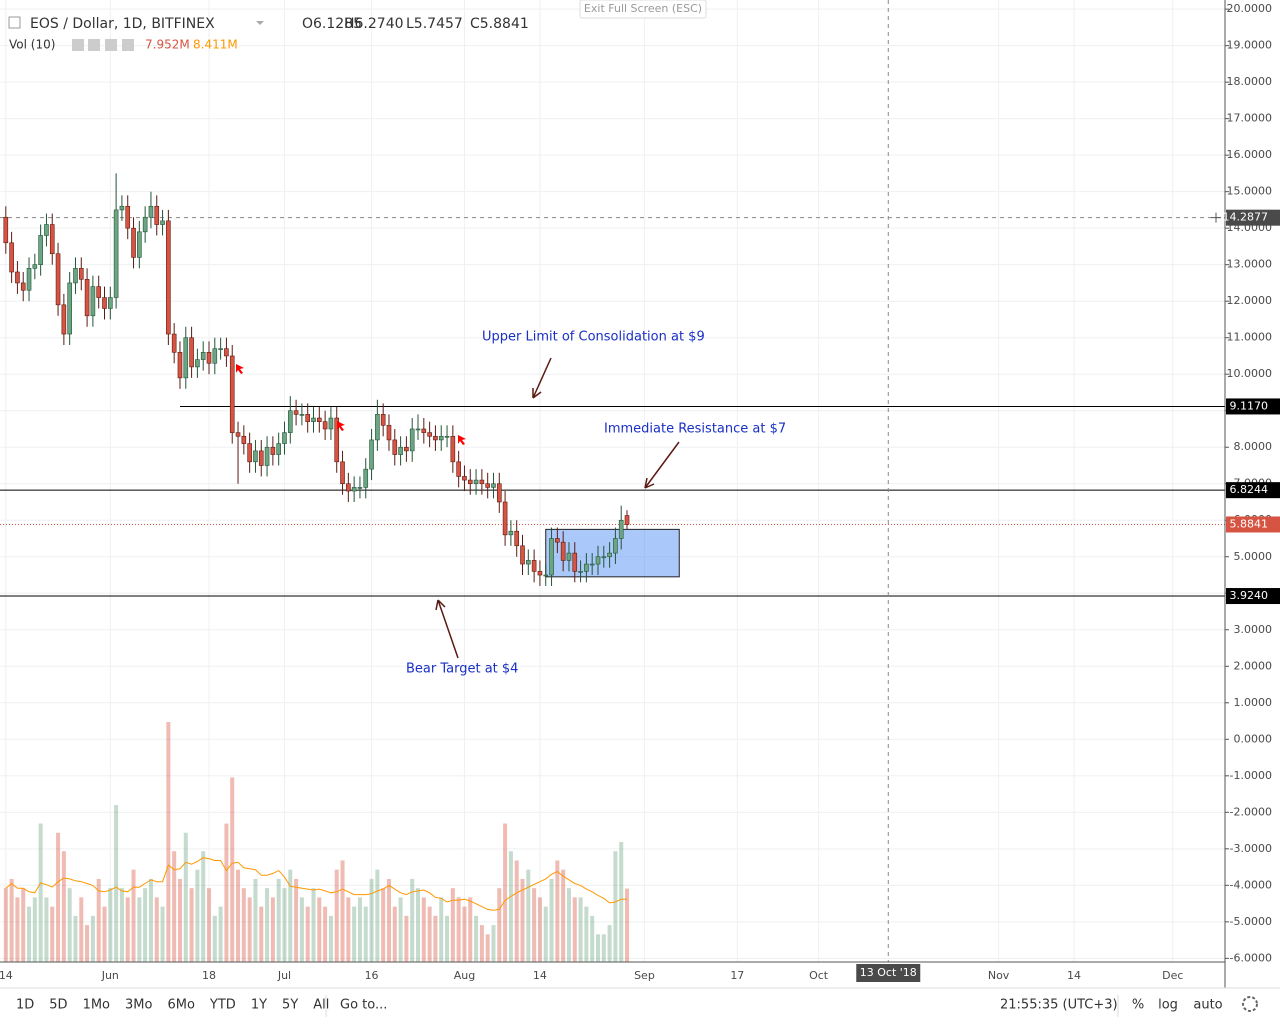  Describe the element at coordinates (316, 884) in the screenshot. I see `volume-ma-line` at that location.